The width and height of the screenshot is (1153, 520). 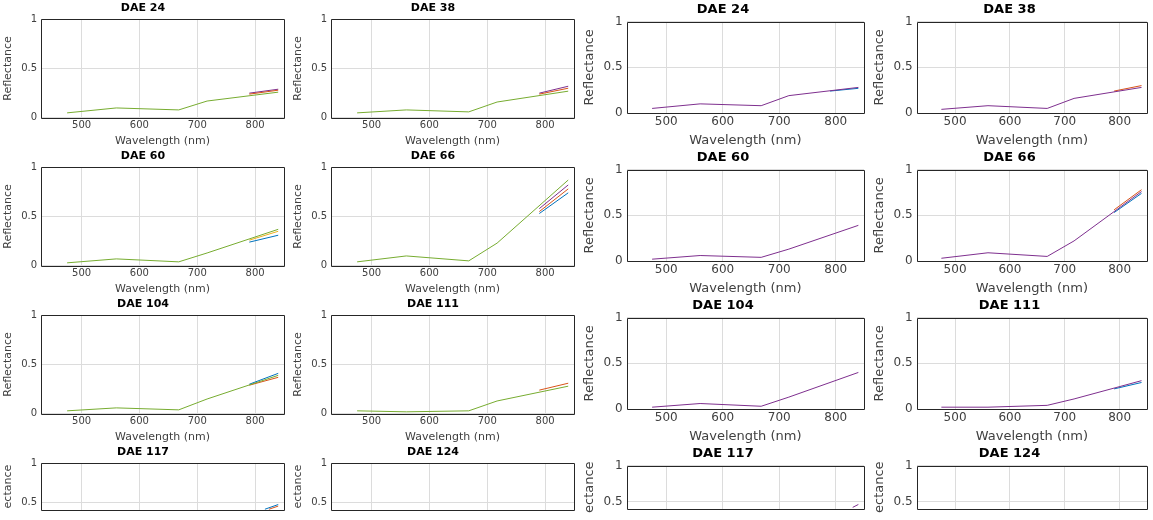 What do you see at coordinates (433, 452) in the screenshot?
I see `chart-title: DAE 124` at bounding box center [433, 452].